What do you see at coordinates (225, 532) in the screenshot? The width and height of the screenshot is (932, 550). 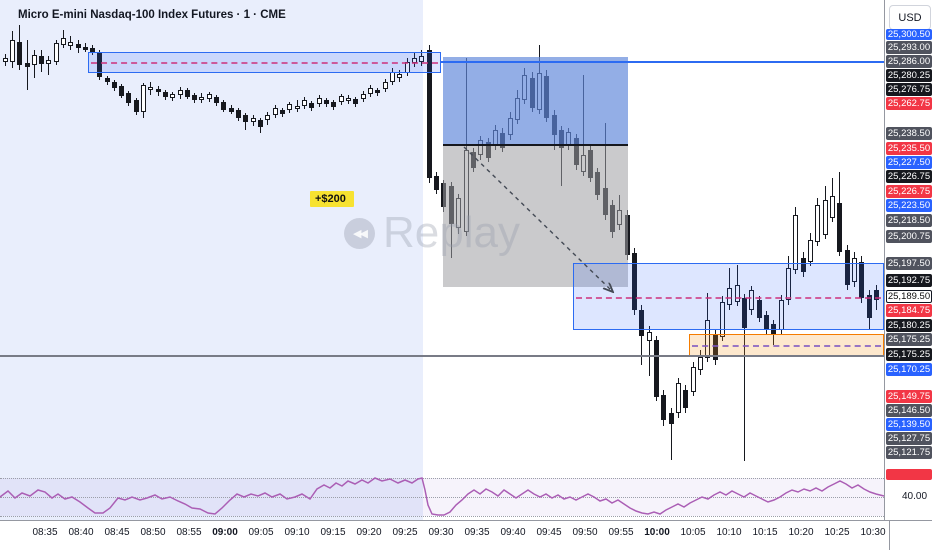 I see `time-label: 09:00` at bounding box center [225, 532].